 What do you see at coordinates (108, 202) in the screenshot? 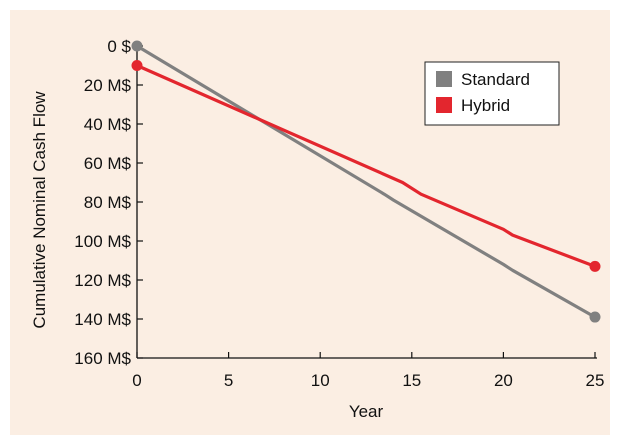
I see `y-tick-label-4: 80 M$` at bounding box center [108, 202].